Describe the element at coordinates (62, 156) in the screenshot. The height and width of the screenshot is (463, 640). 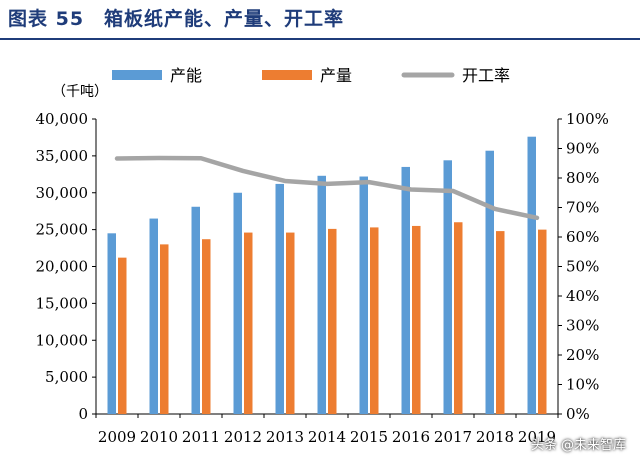
I see `y-tick-label: 35,000` at that location.